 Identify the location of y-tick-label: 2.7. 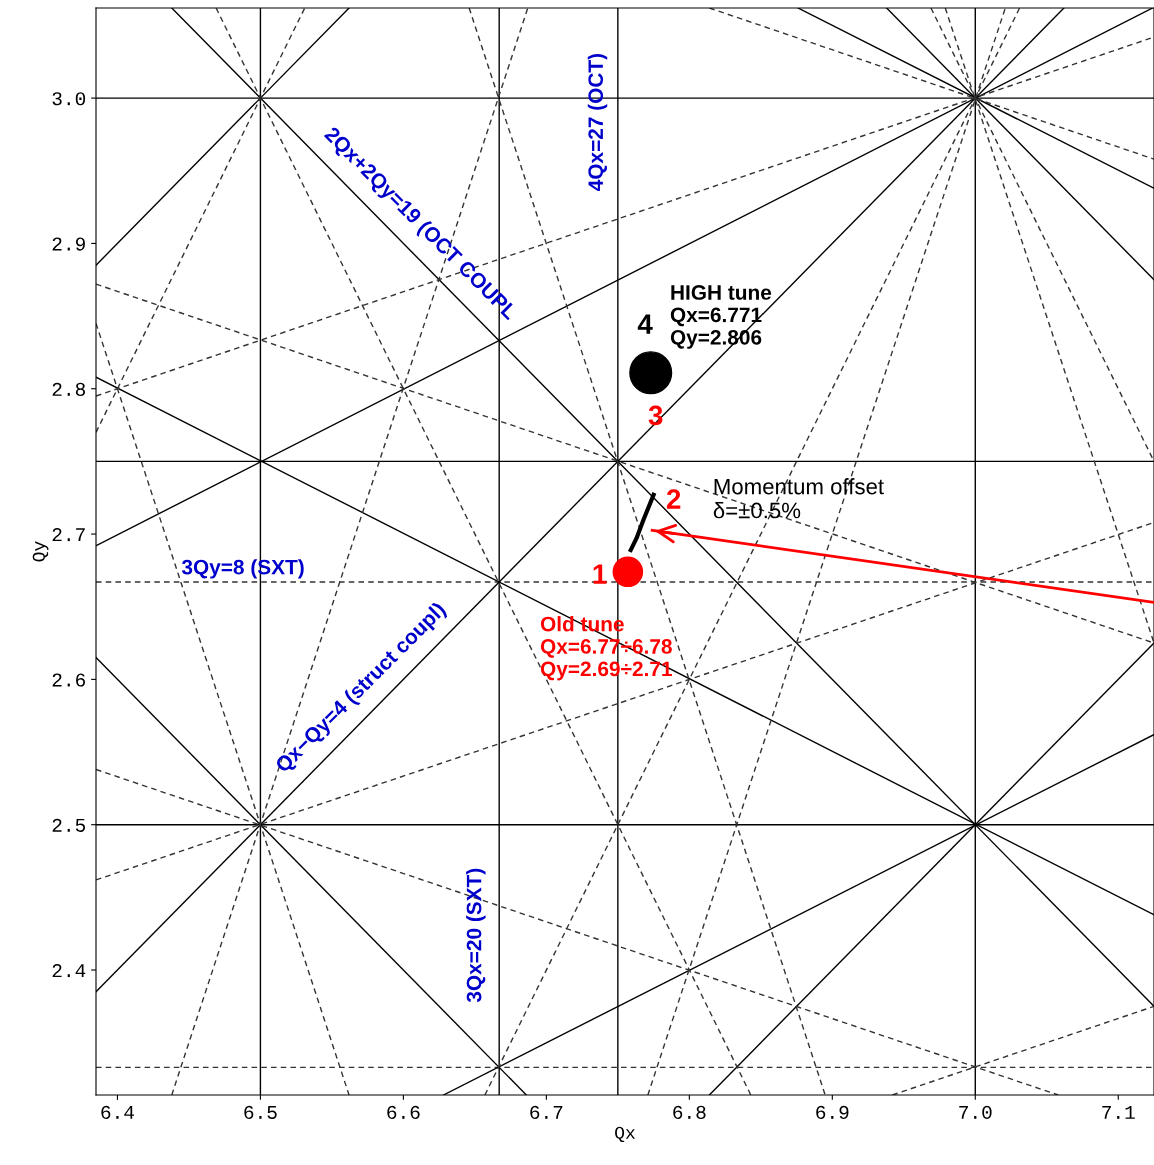
(68, 535).